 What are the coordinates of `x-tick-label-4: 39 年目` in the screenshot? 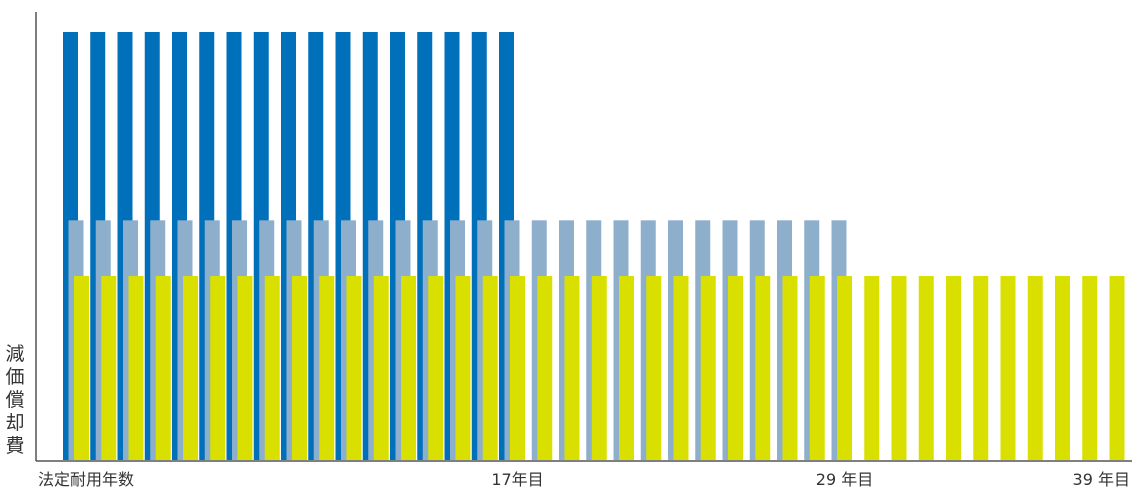 It's located at (1101, 479).